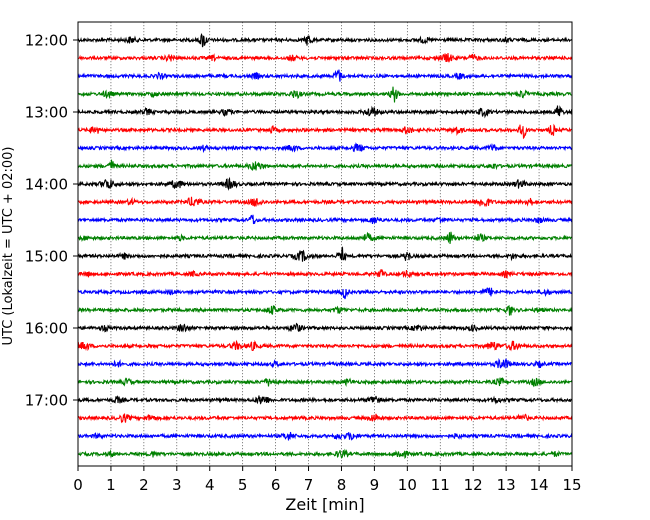 The image size is (650, 520). Describe the element at coordinates (325, 131) in the screenshot. I see `trace-13:15` at that location.